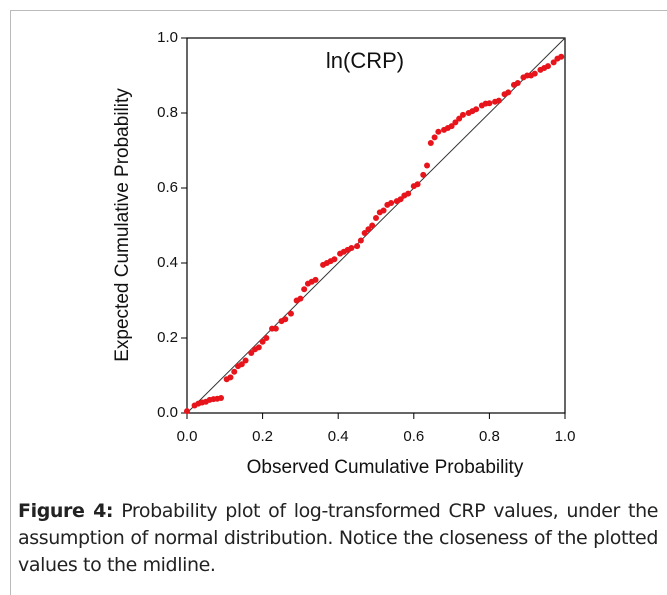 The width and height of the screenshot is (667, 595). I want to click on y-axis-label: Expected Cumulative Probability, so click(122, 225).